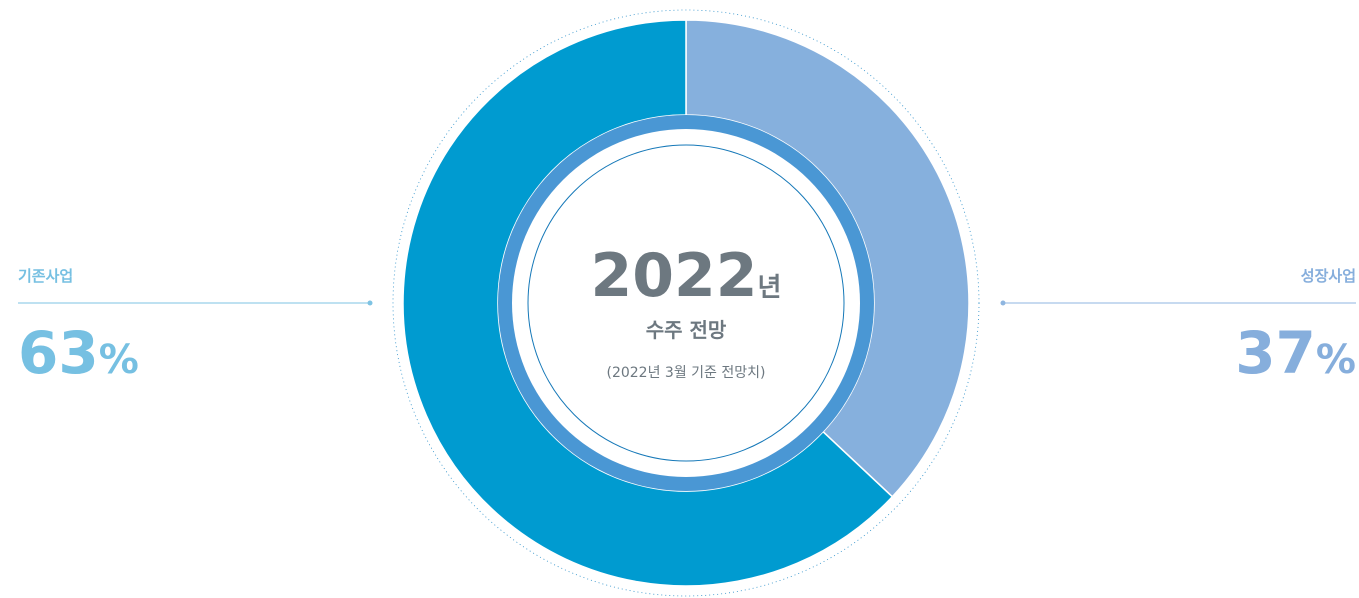 This screenshot has width=1359, height=598. What do you see at coordinates (78, 353) in the screenshot?
I see `value-label: 63%` at bounding box center [78, 353].